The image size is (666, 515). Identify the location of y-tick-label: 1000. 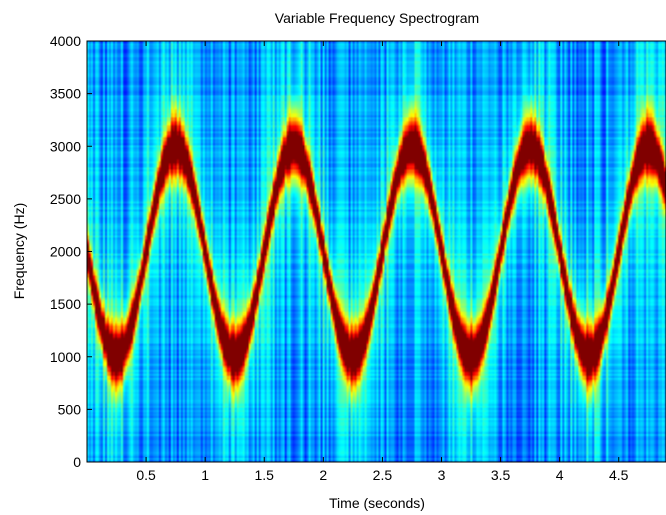
(65, 357).